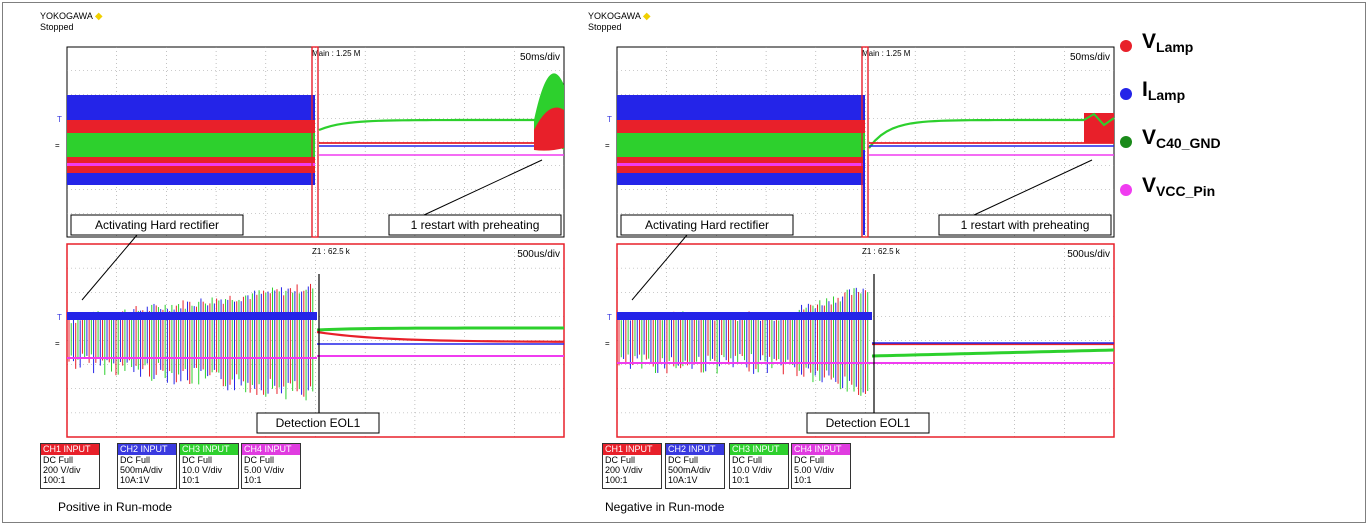 The height and width of the screenshot is (527, 1370). What do you see at coordinates (665, 507) in the screenshot?
I see `caption-negative: Negative in Run-mode` at bounding box center [665, 507].